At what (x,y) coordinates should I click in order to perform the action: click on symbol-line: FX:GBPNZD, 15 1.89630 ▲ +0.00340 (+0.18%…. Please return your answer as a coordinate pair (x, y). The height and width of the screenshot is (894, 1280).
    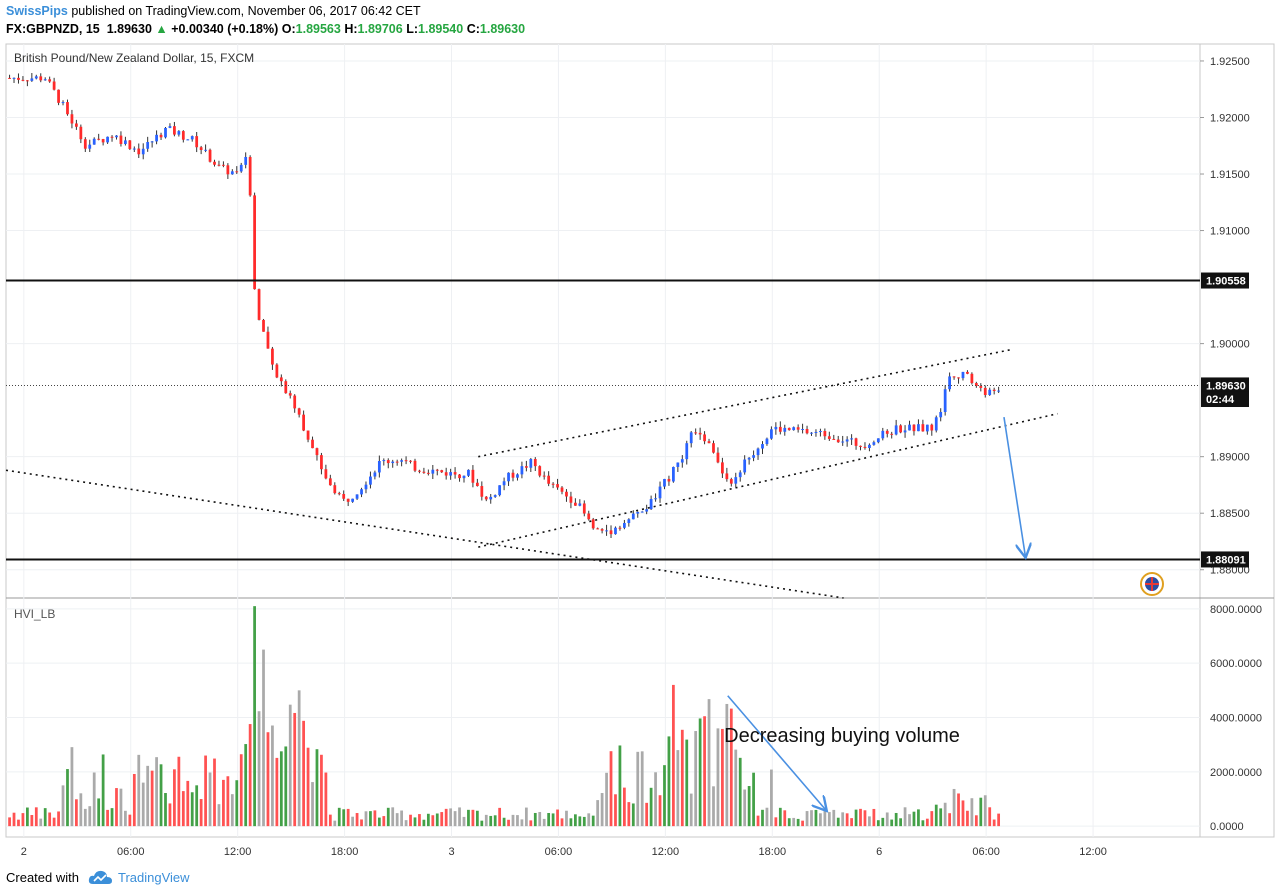
    Looking at the image, I should click on (265, 29).